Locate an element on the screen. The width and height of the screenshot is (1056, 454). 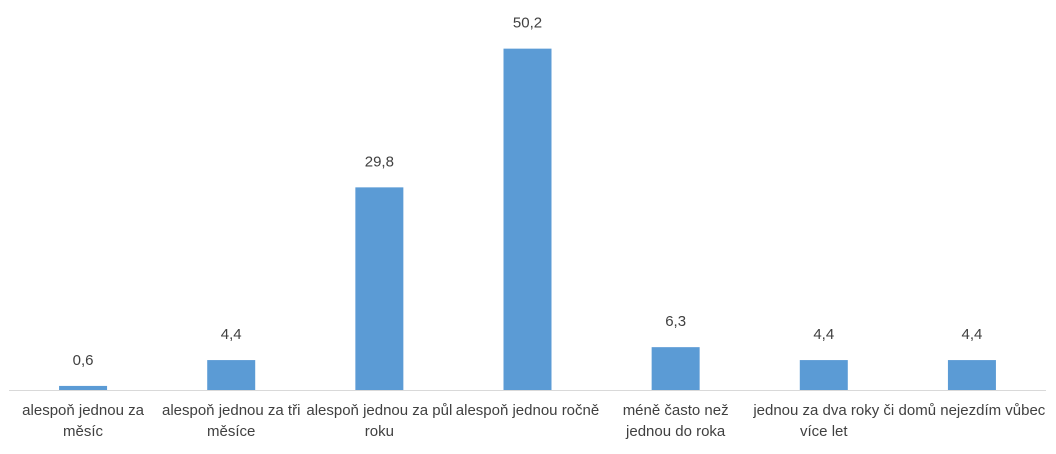
value-label: 50,2 is located at coordinates (527, 23).